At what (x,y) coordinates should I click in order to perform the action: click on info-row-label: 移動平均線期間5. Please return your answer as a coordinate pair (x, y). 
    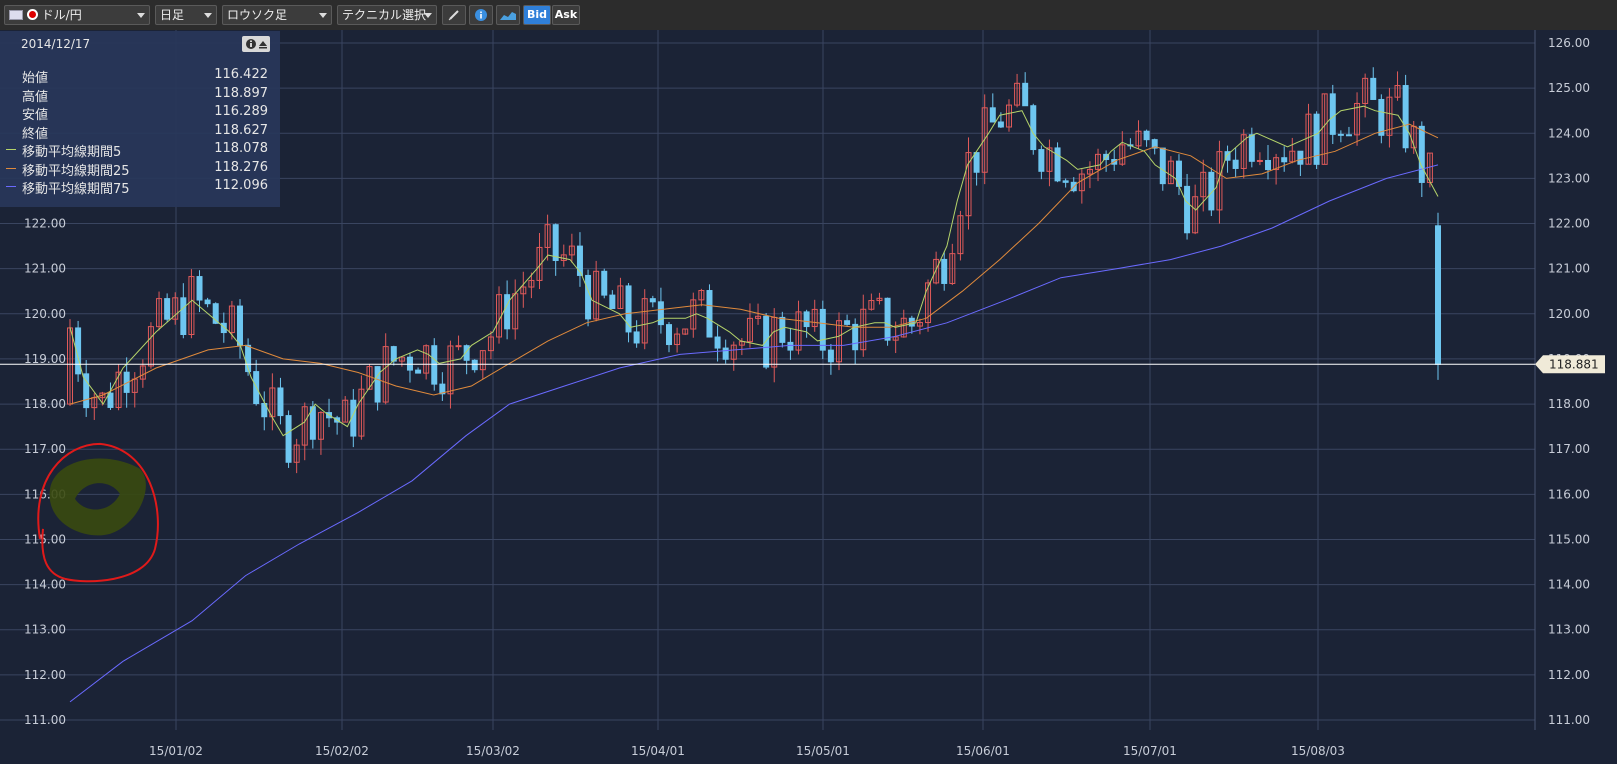
    Looking at the image, I should click on (72, 152).